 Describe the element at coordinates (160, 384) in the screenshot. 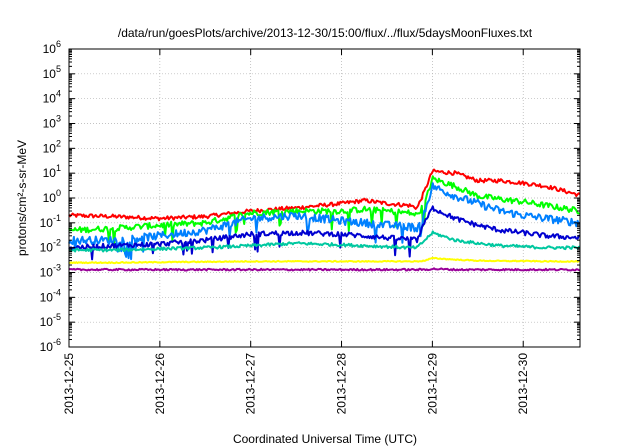

I see `x-tick-label: 2013-12-26` at that location.